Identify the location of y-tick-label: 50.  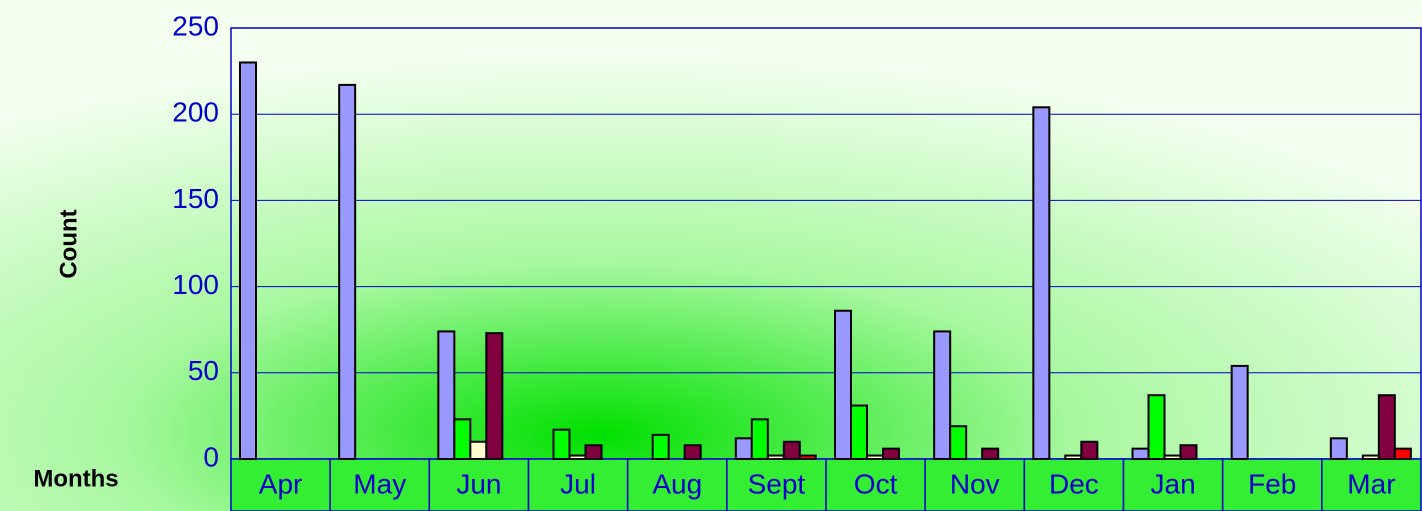
(203, 370).